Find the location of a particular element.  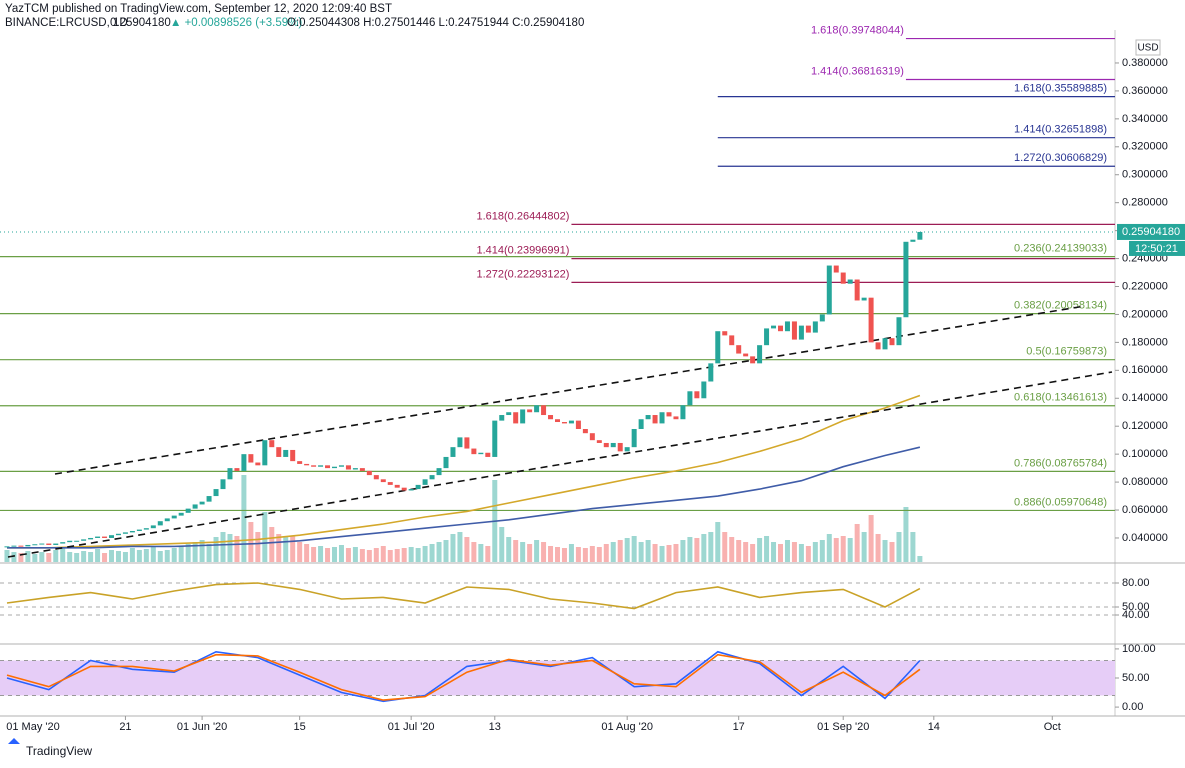

currency: USD is located at coordinates (1147, 48).